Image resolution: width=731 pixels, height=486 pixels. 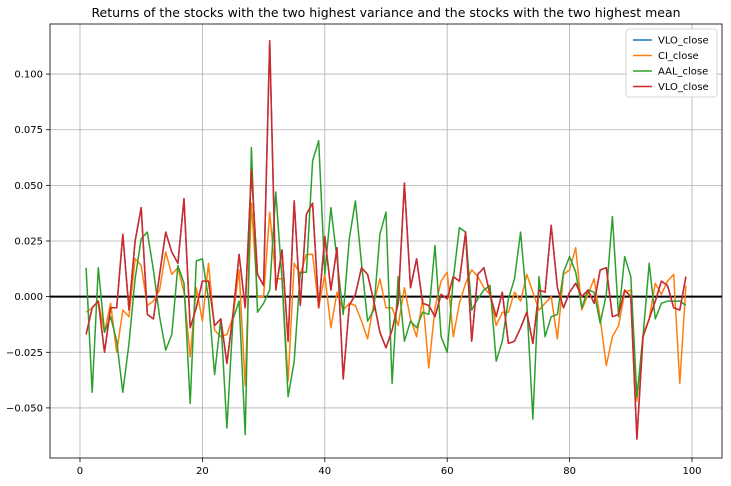 I want to click on x-tick-label: 40, so click(x=324, y=471).